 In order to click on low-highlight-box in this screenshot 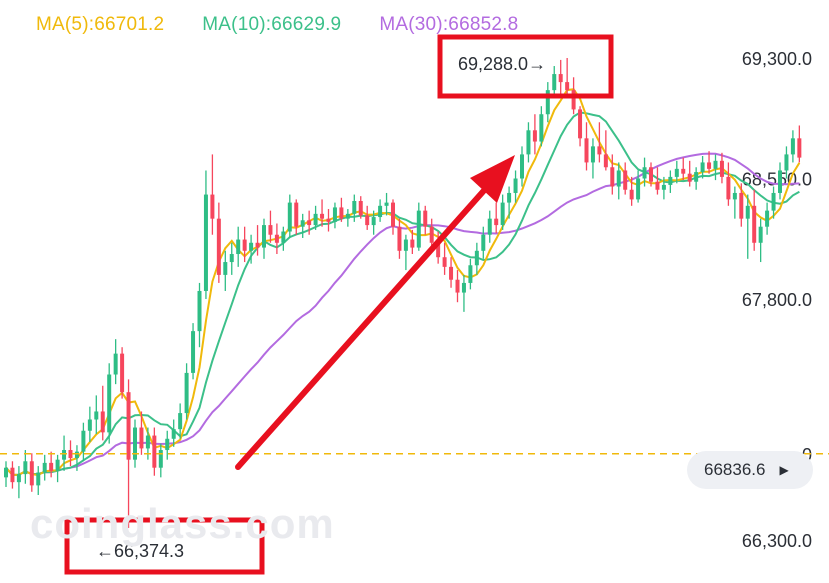, I will do `click(164, 546)`.